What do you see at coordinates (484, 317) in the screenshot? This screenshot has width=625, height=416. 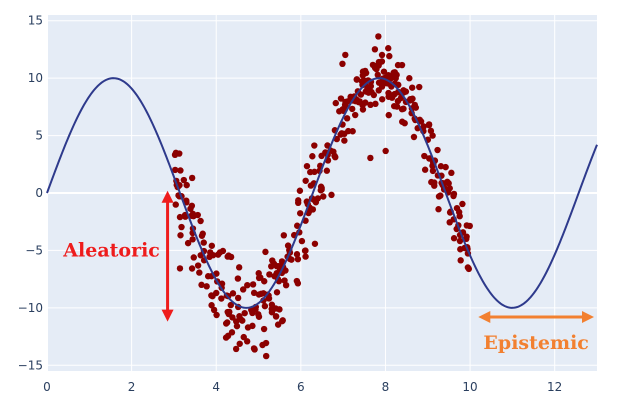 I see `epistemic-arrowhead-left` at bounding box center [484, 317].